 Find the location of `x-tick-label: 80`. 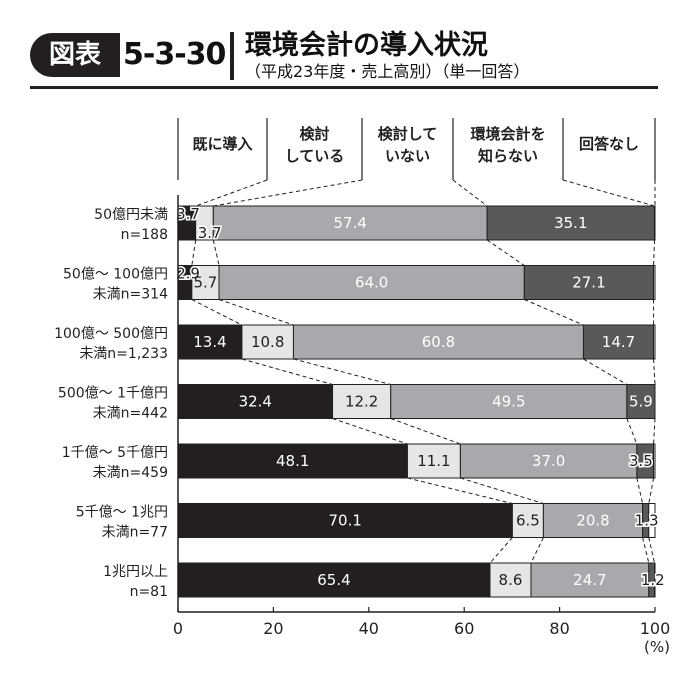

x-tick-label: 80 is located at coordinates (559, 628).